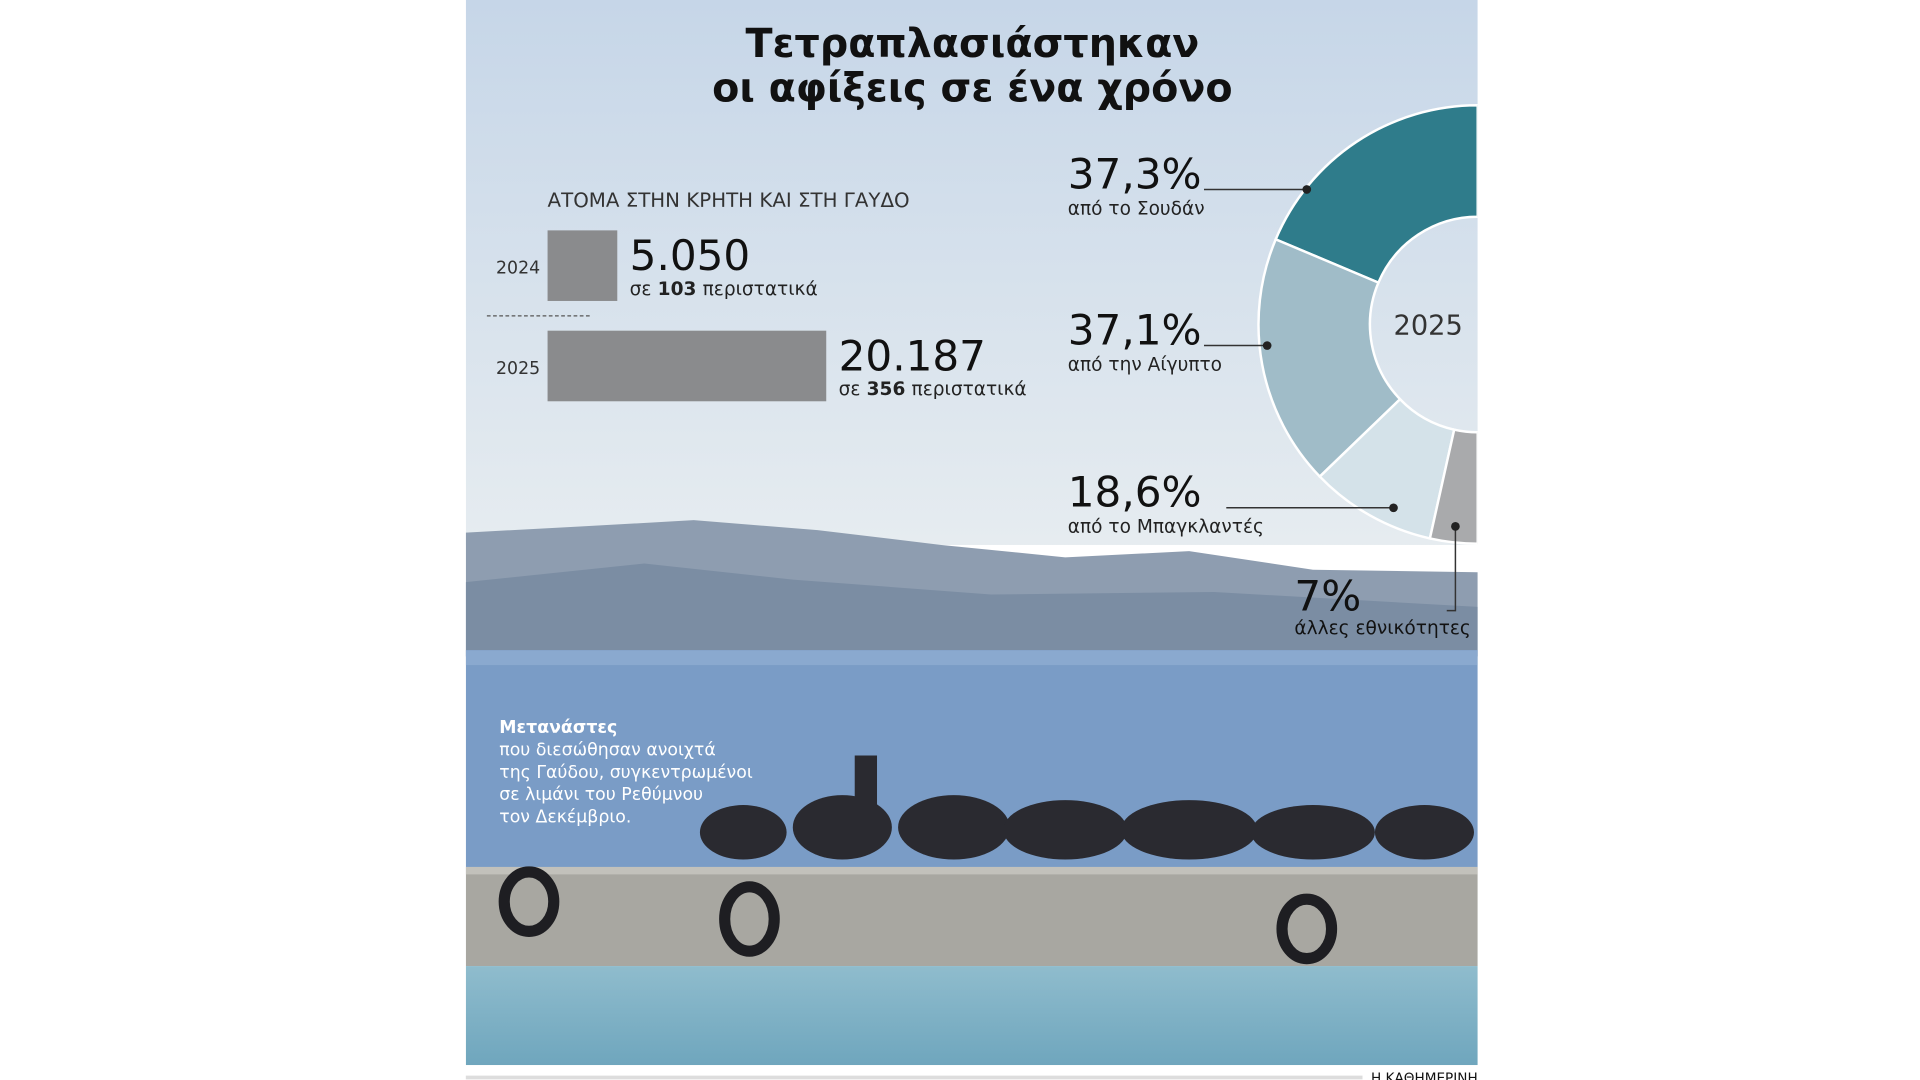 The image size is (1920, 1080). What do you see at coordinates (972, 89) in the screenshot?
I see `title: οι αφίξεις σε ένα χρόνο` at bounding box center [972, 89].